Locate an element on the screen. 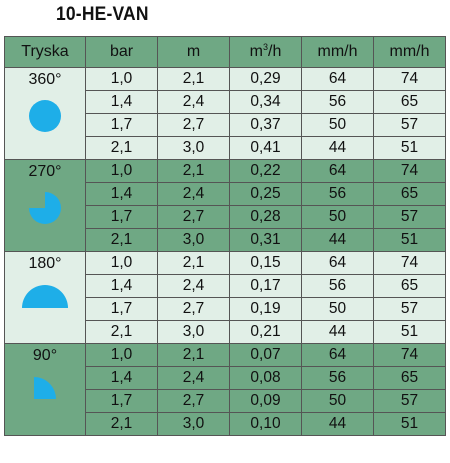 Image resolution: width=450 pixels, height=463 pixels. header-pressure: bar is located at coordinates (121, 52).